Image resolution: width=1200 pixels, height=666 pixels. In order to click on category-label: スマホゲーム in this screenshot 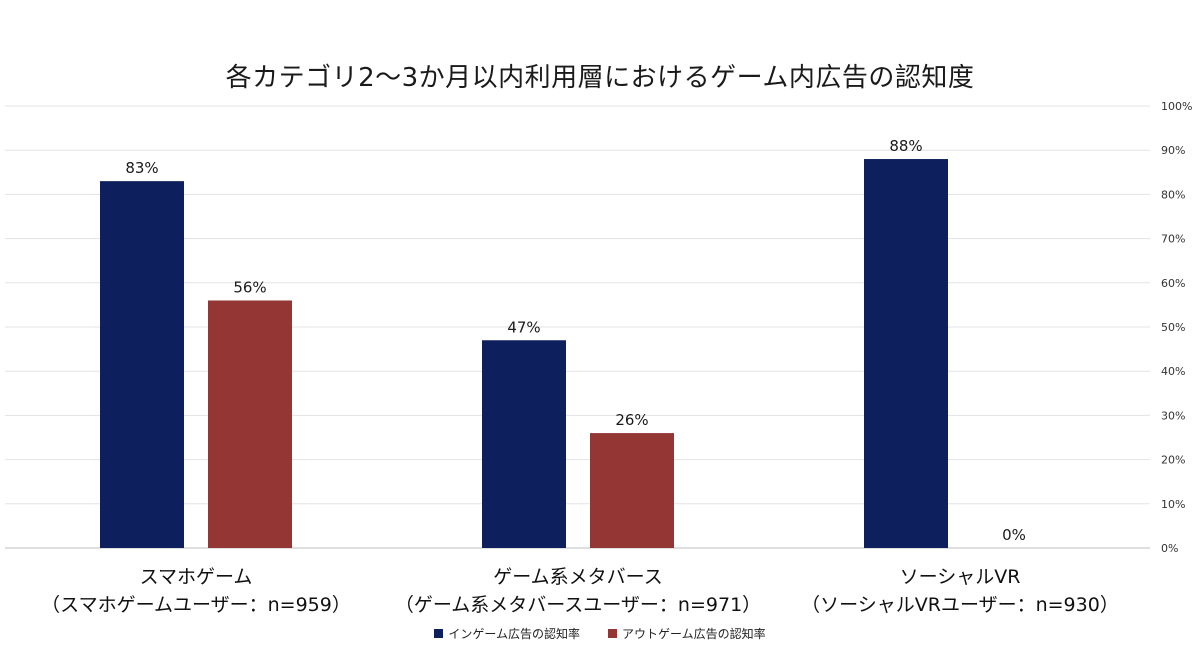, I will do `click(196, 577)`.